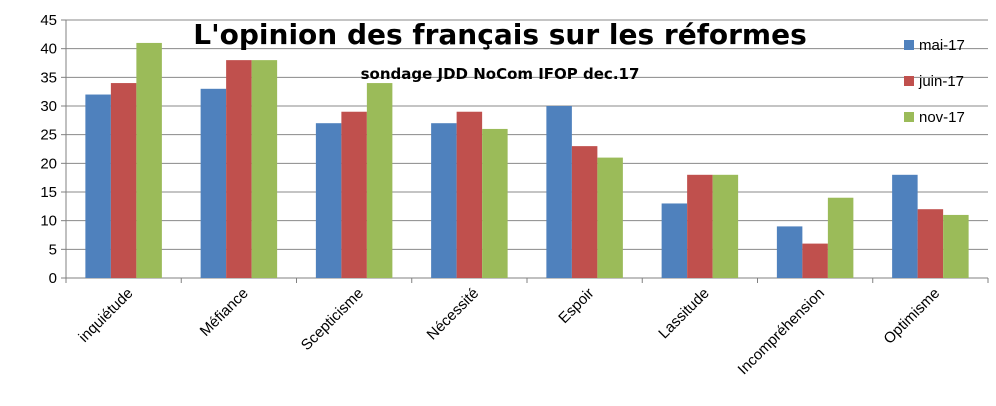 The height and width of the screenshot is (406, 996). What do you see at coordinates (354, 194) in the screenshot?
I see `bar-juin-17-Scepticisme` at bounding box center [354, 194].